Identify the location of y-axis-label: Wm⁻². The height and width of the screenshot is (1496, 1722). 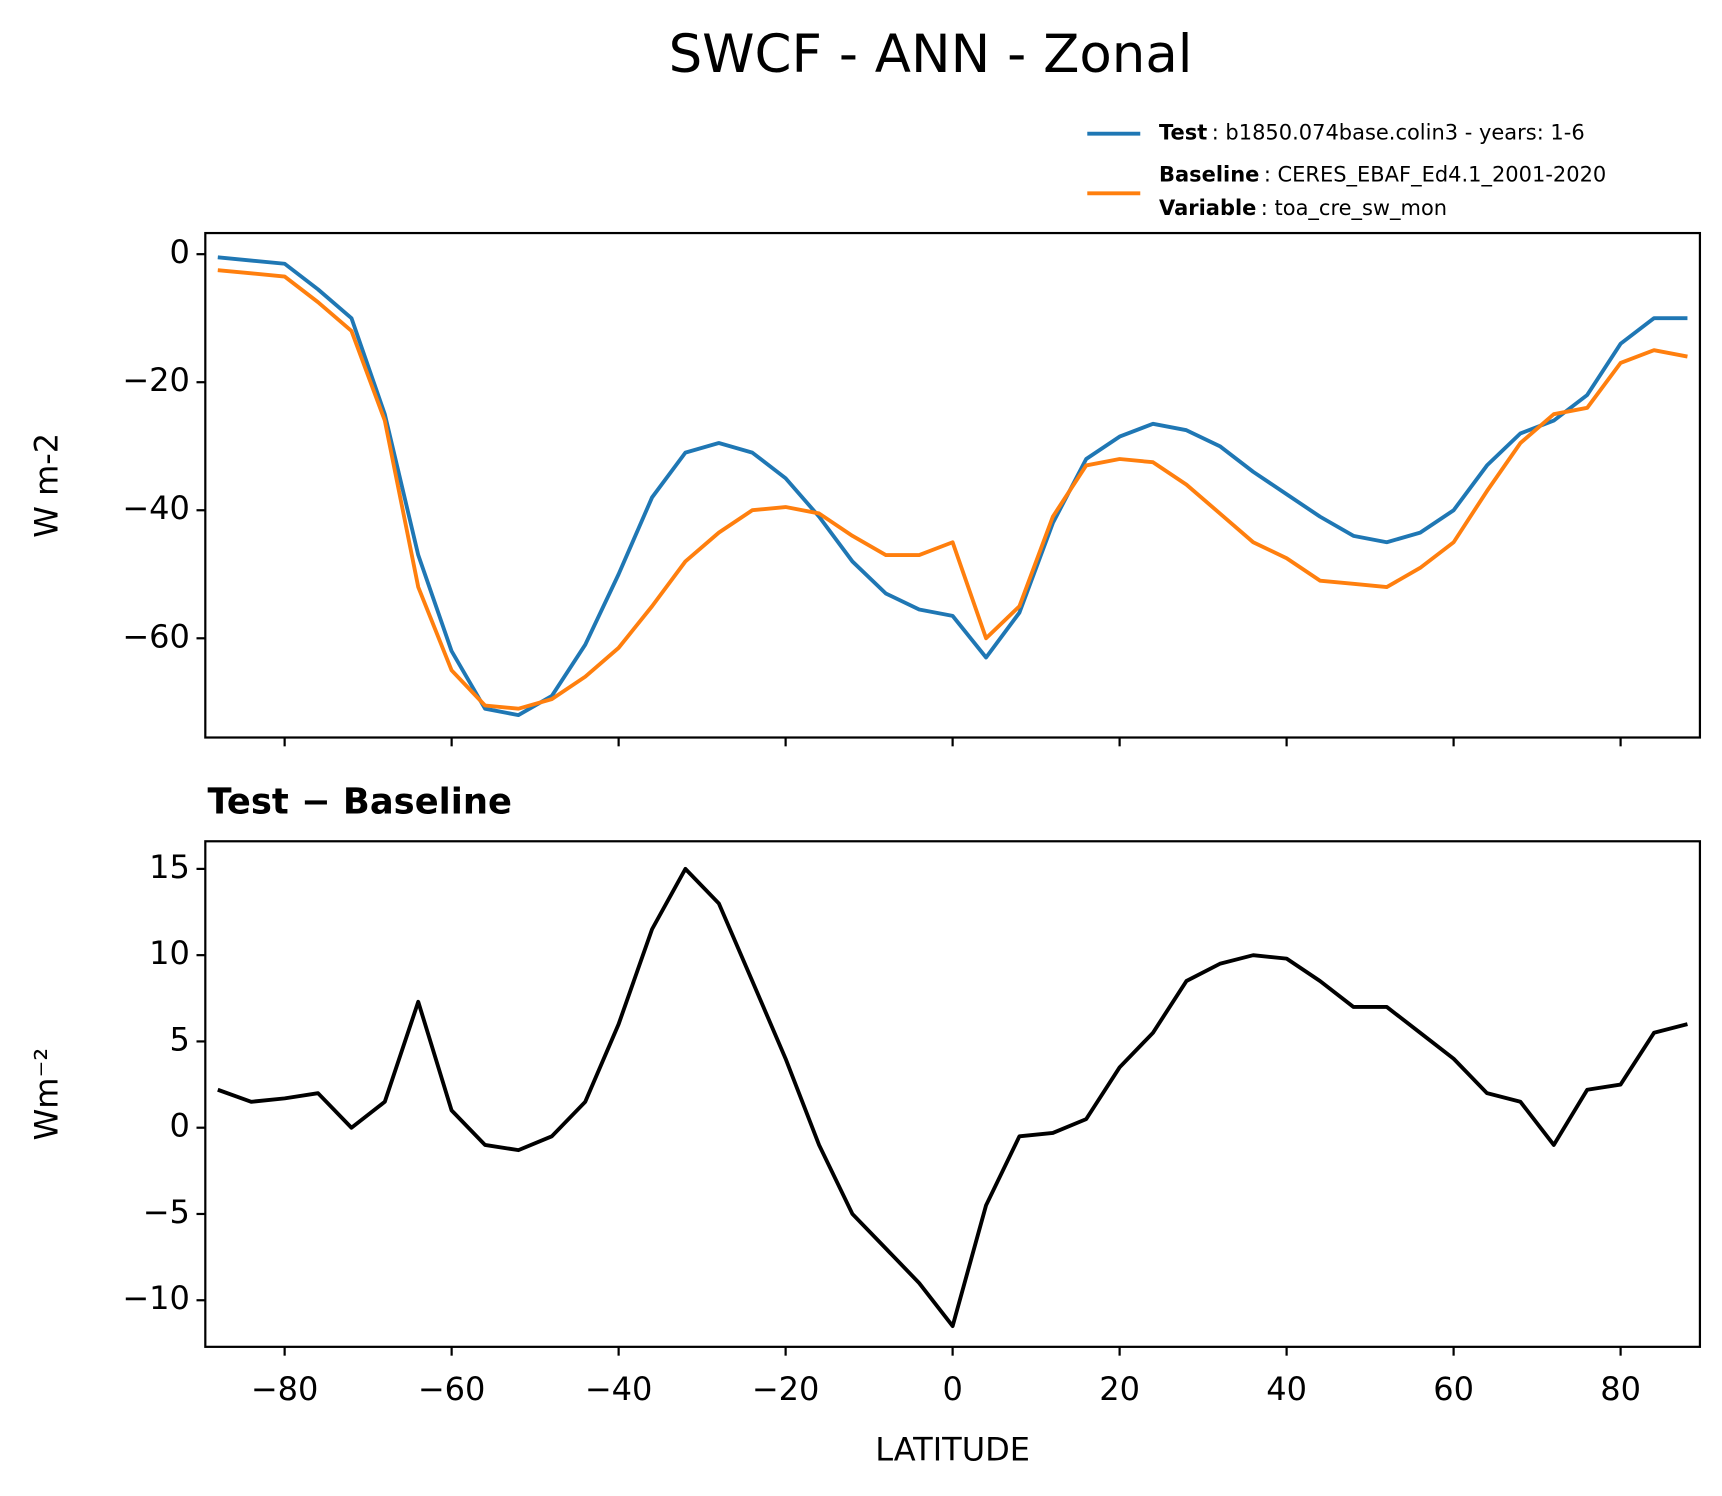
(47, 1094).